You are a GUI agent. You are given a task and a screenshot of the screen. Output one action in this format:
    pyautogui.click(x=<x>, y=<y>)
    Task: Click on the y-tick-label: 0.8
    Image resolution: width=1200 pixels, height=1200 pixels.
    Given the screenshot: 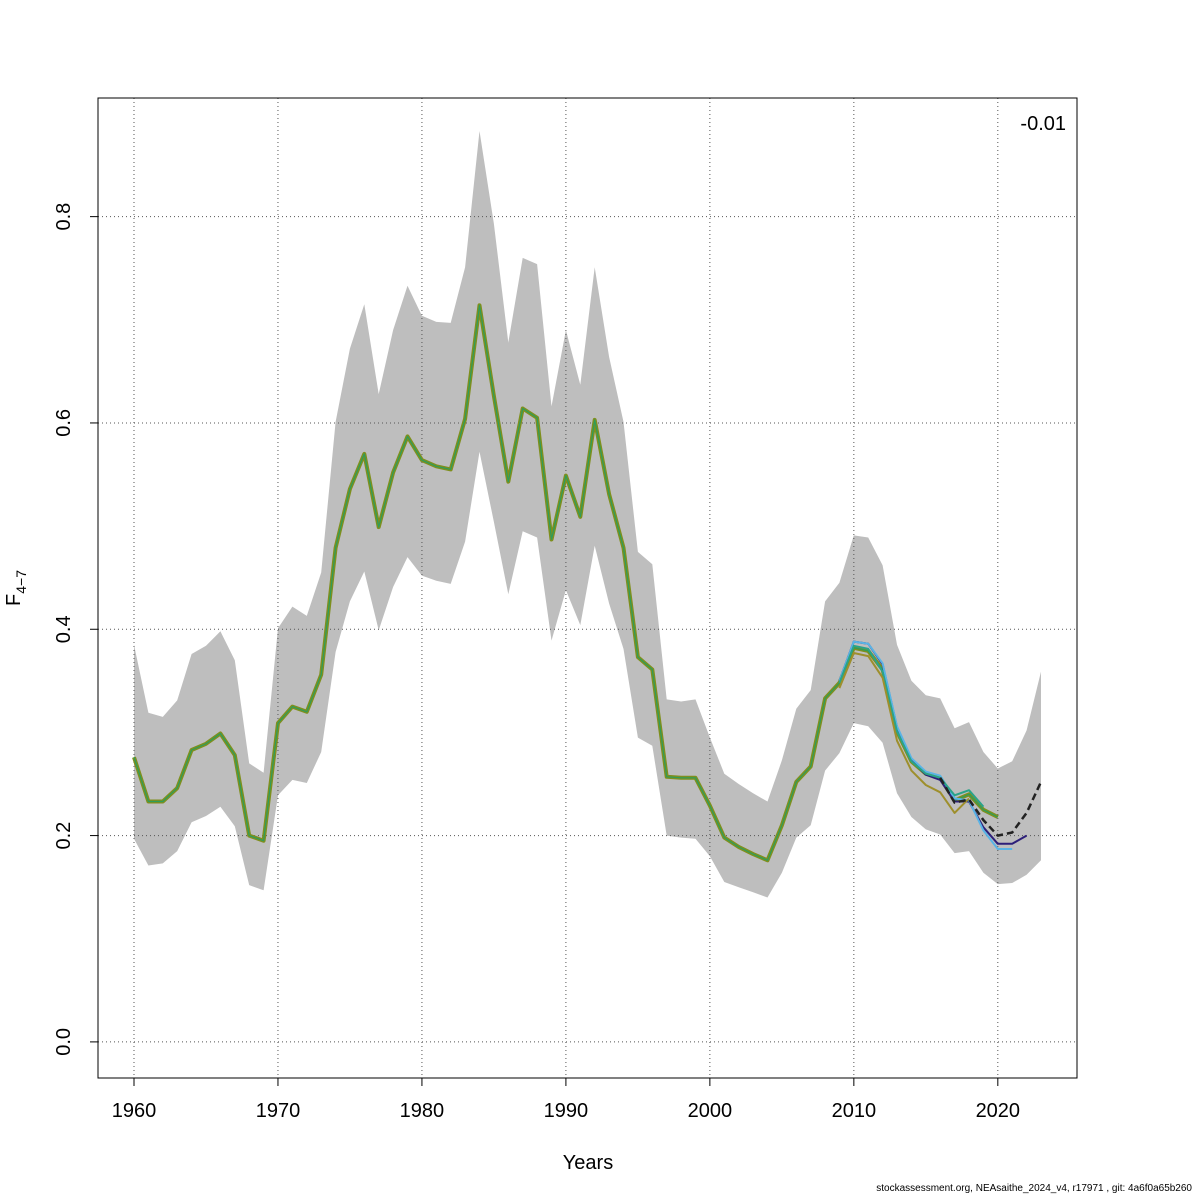 What is the action you would take?
    pyautogui.click(x=64, y=217)
    